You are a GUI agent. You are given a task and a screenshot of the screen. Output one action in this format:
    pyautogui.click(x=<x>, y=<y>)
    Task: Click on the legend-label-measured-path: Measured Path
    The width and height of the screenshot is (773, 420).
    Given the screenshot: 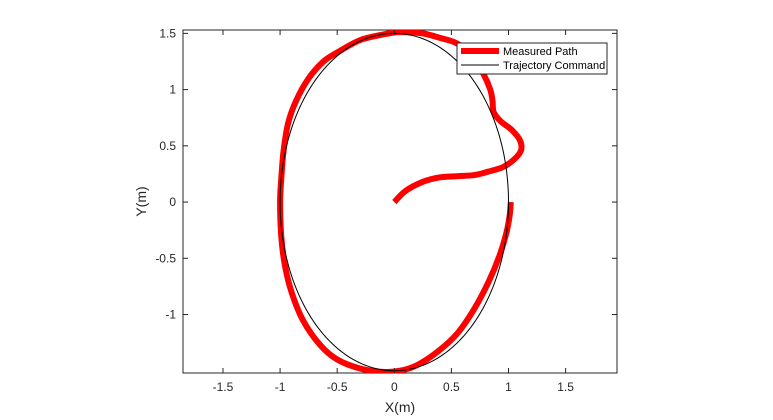 What is the action you would take?
    pyautogui.click(x=540, y=52)
    